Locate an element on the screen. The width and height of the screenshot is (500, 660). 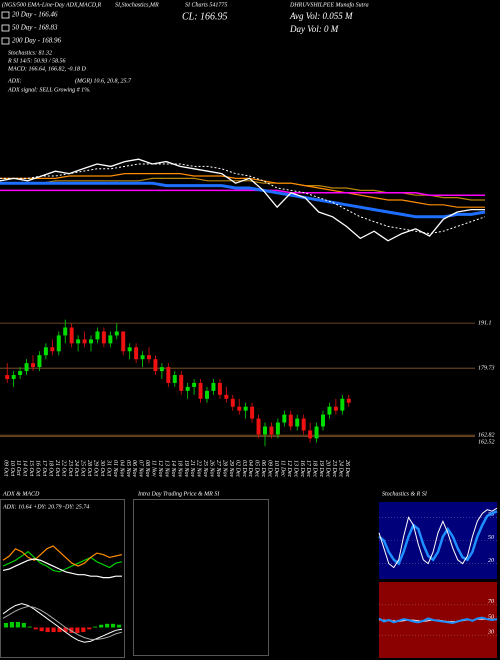
x-tick-label: 22 Oct is located at coordinates (63, 468).